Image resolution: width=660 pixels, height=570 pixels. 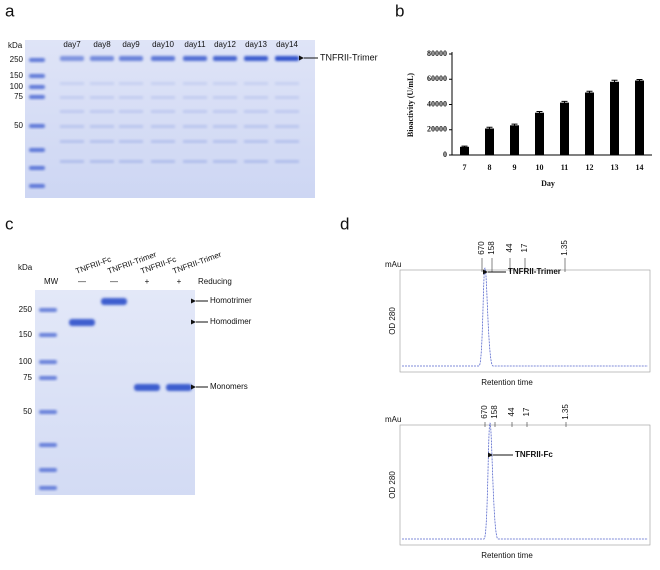 What do you see at coordinates (534, 454) in the screenshot?
I see `peak-label: TNFRII-Fc` at bounding box center [534, 454].